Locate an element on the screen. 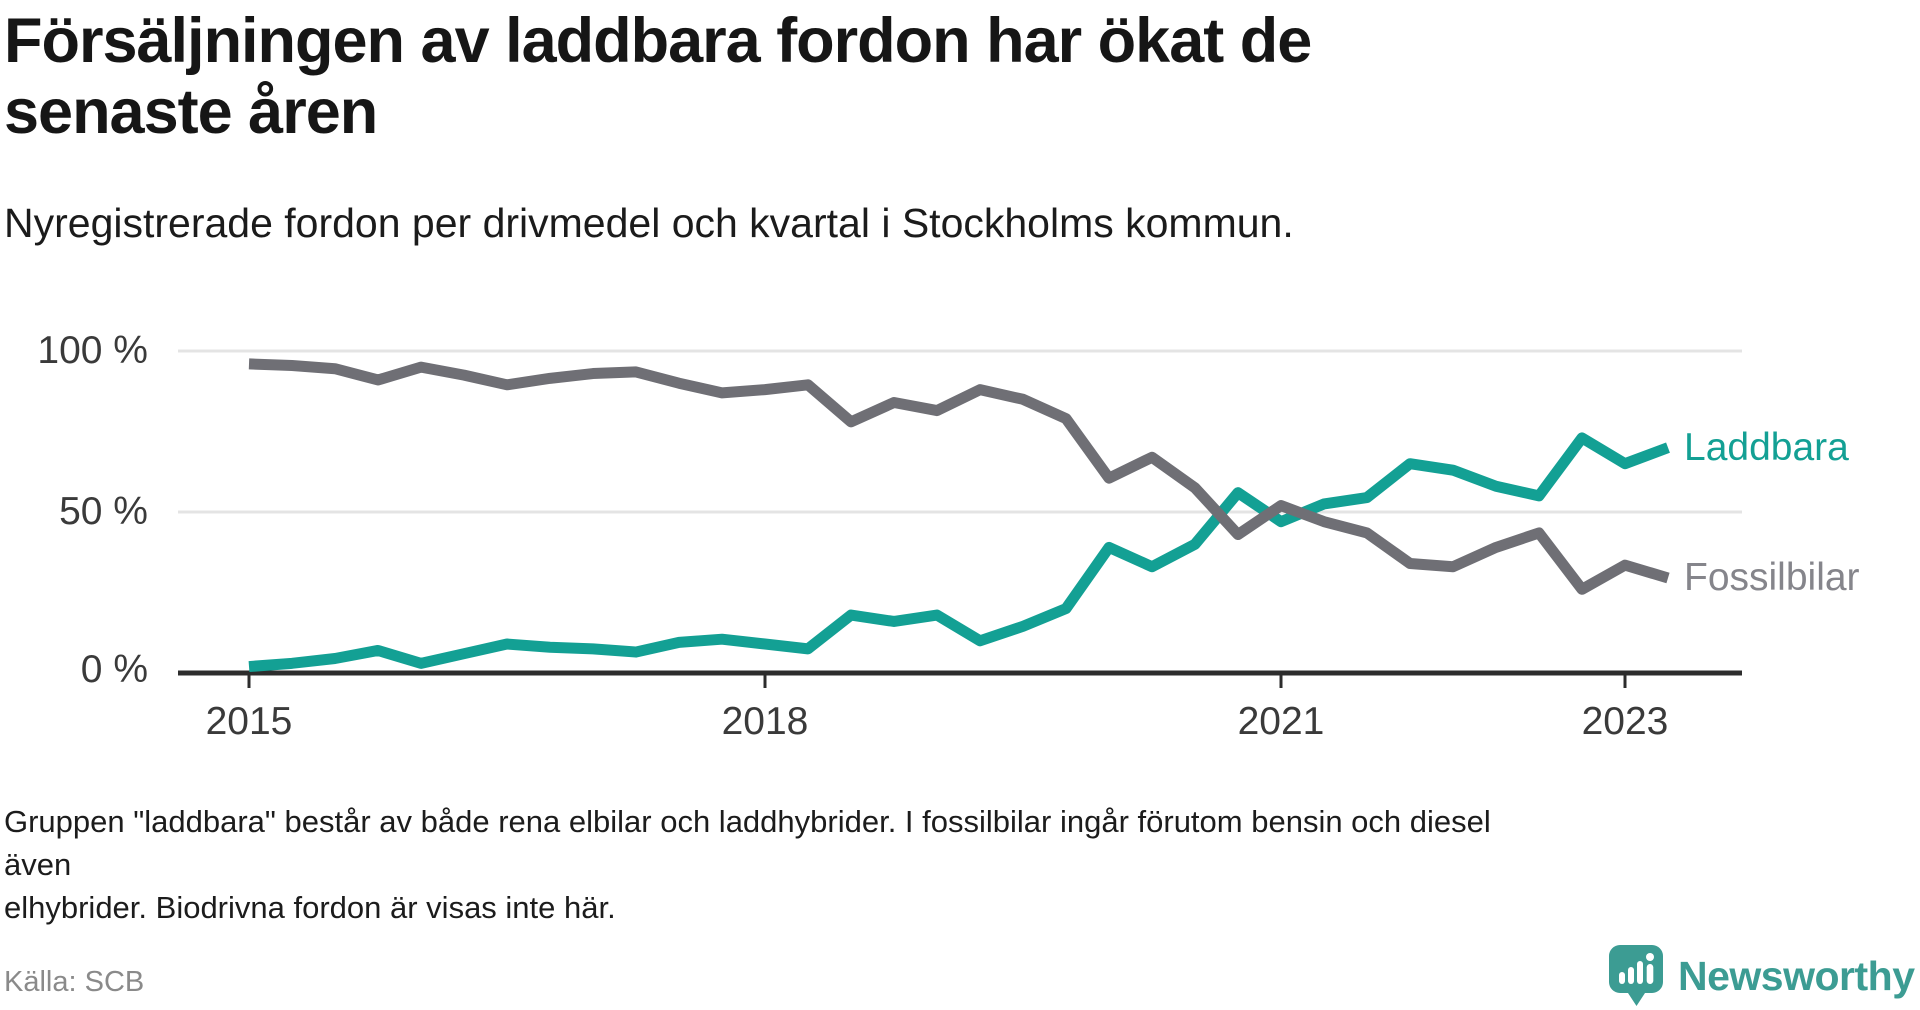  x-tick-2018: 2018 is located at coordinates (765, 721).